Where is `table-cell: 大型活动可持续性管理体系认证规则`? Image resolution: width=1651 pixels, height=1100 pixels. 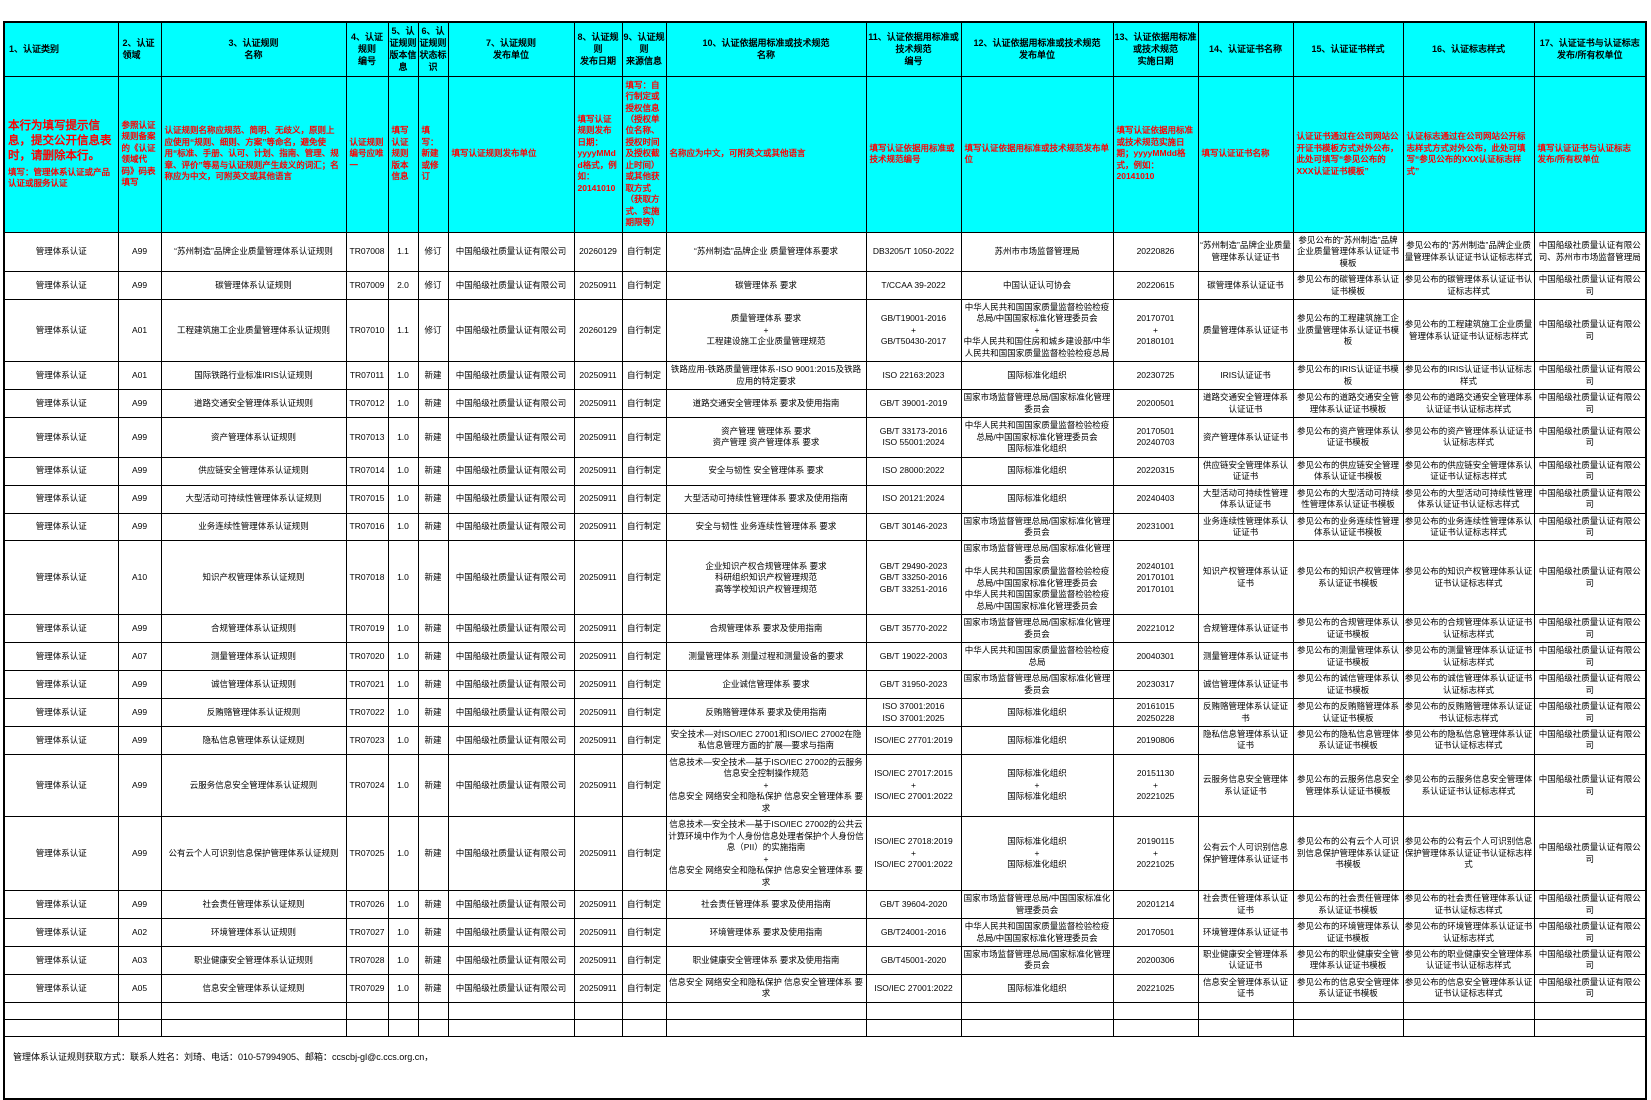
table-cell: 大型活动可持续性管理体系认证规则 is located at coordinates (253, 499).